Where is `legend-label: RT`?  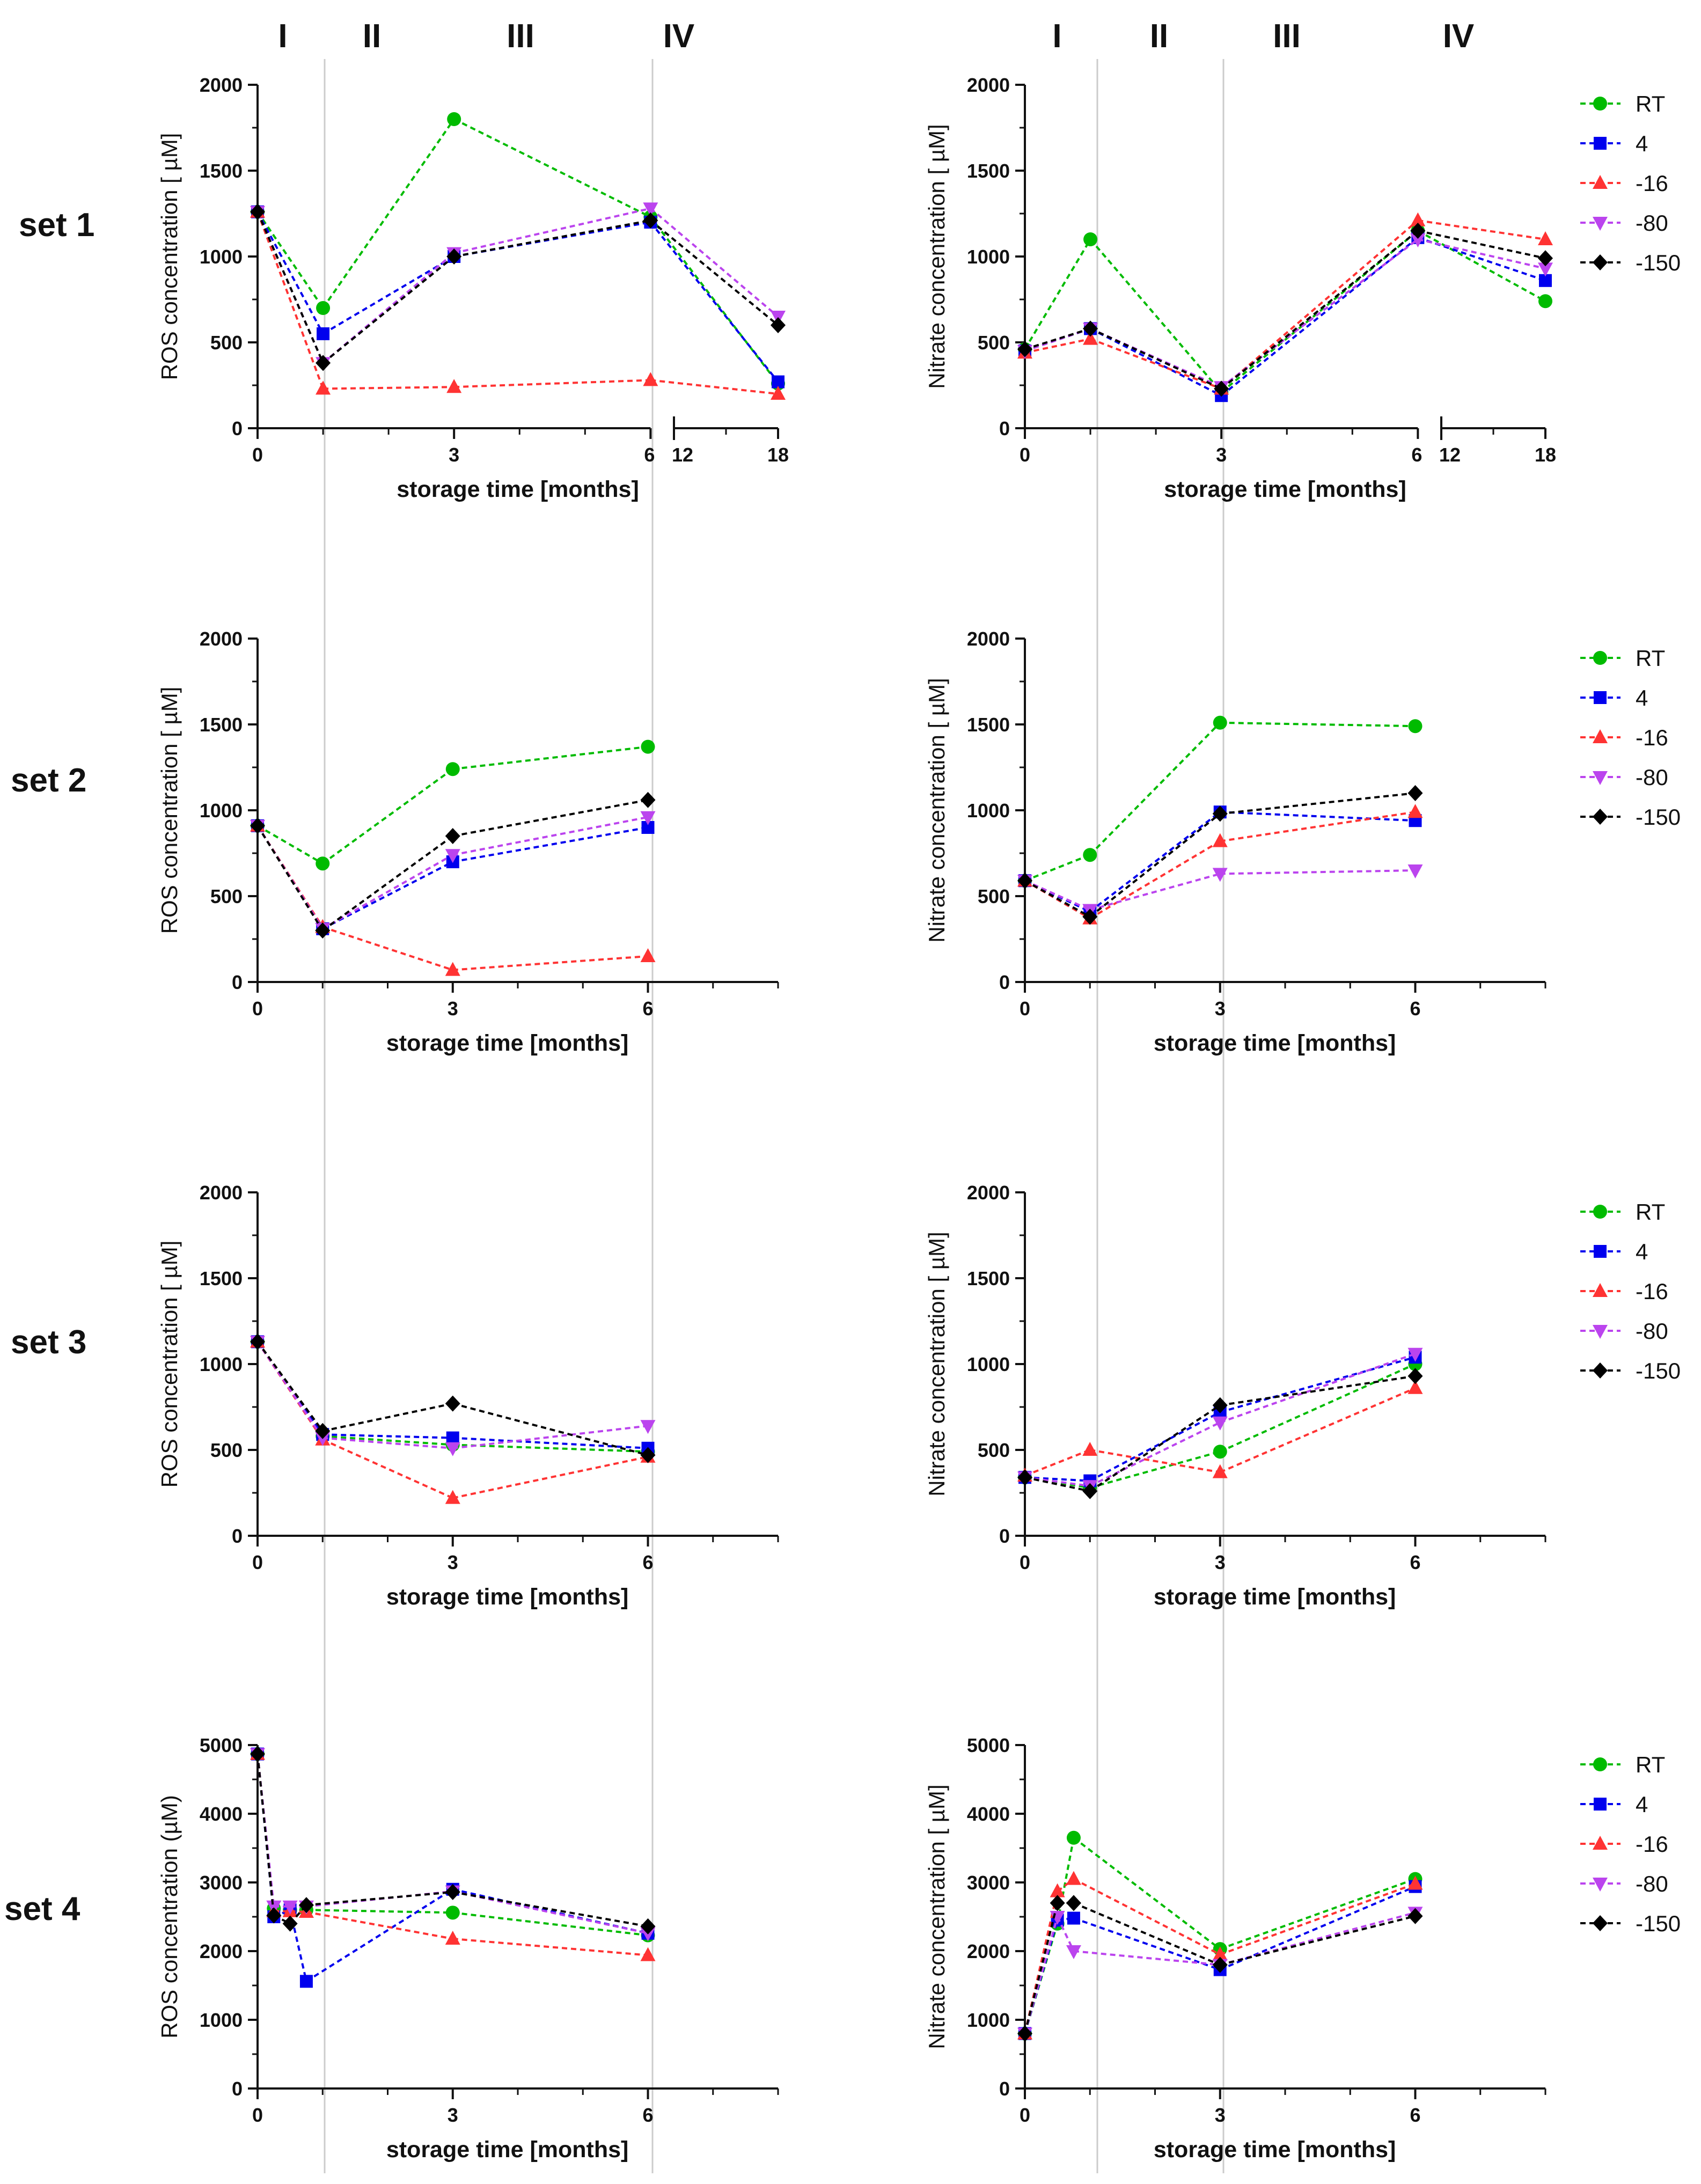 legend-label: RT is located at coordinates (1650, 1765).